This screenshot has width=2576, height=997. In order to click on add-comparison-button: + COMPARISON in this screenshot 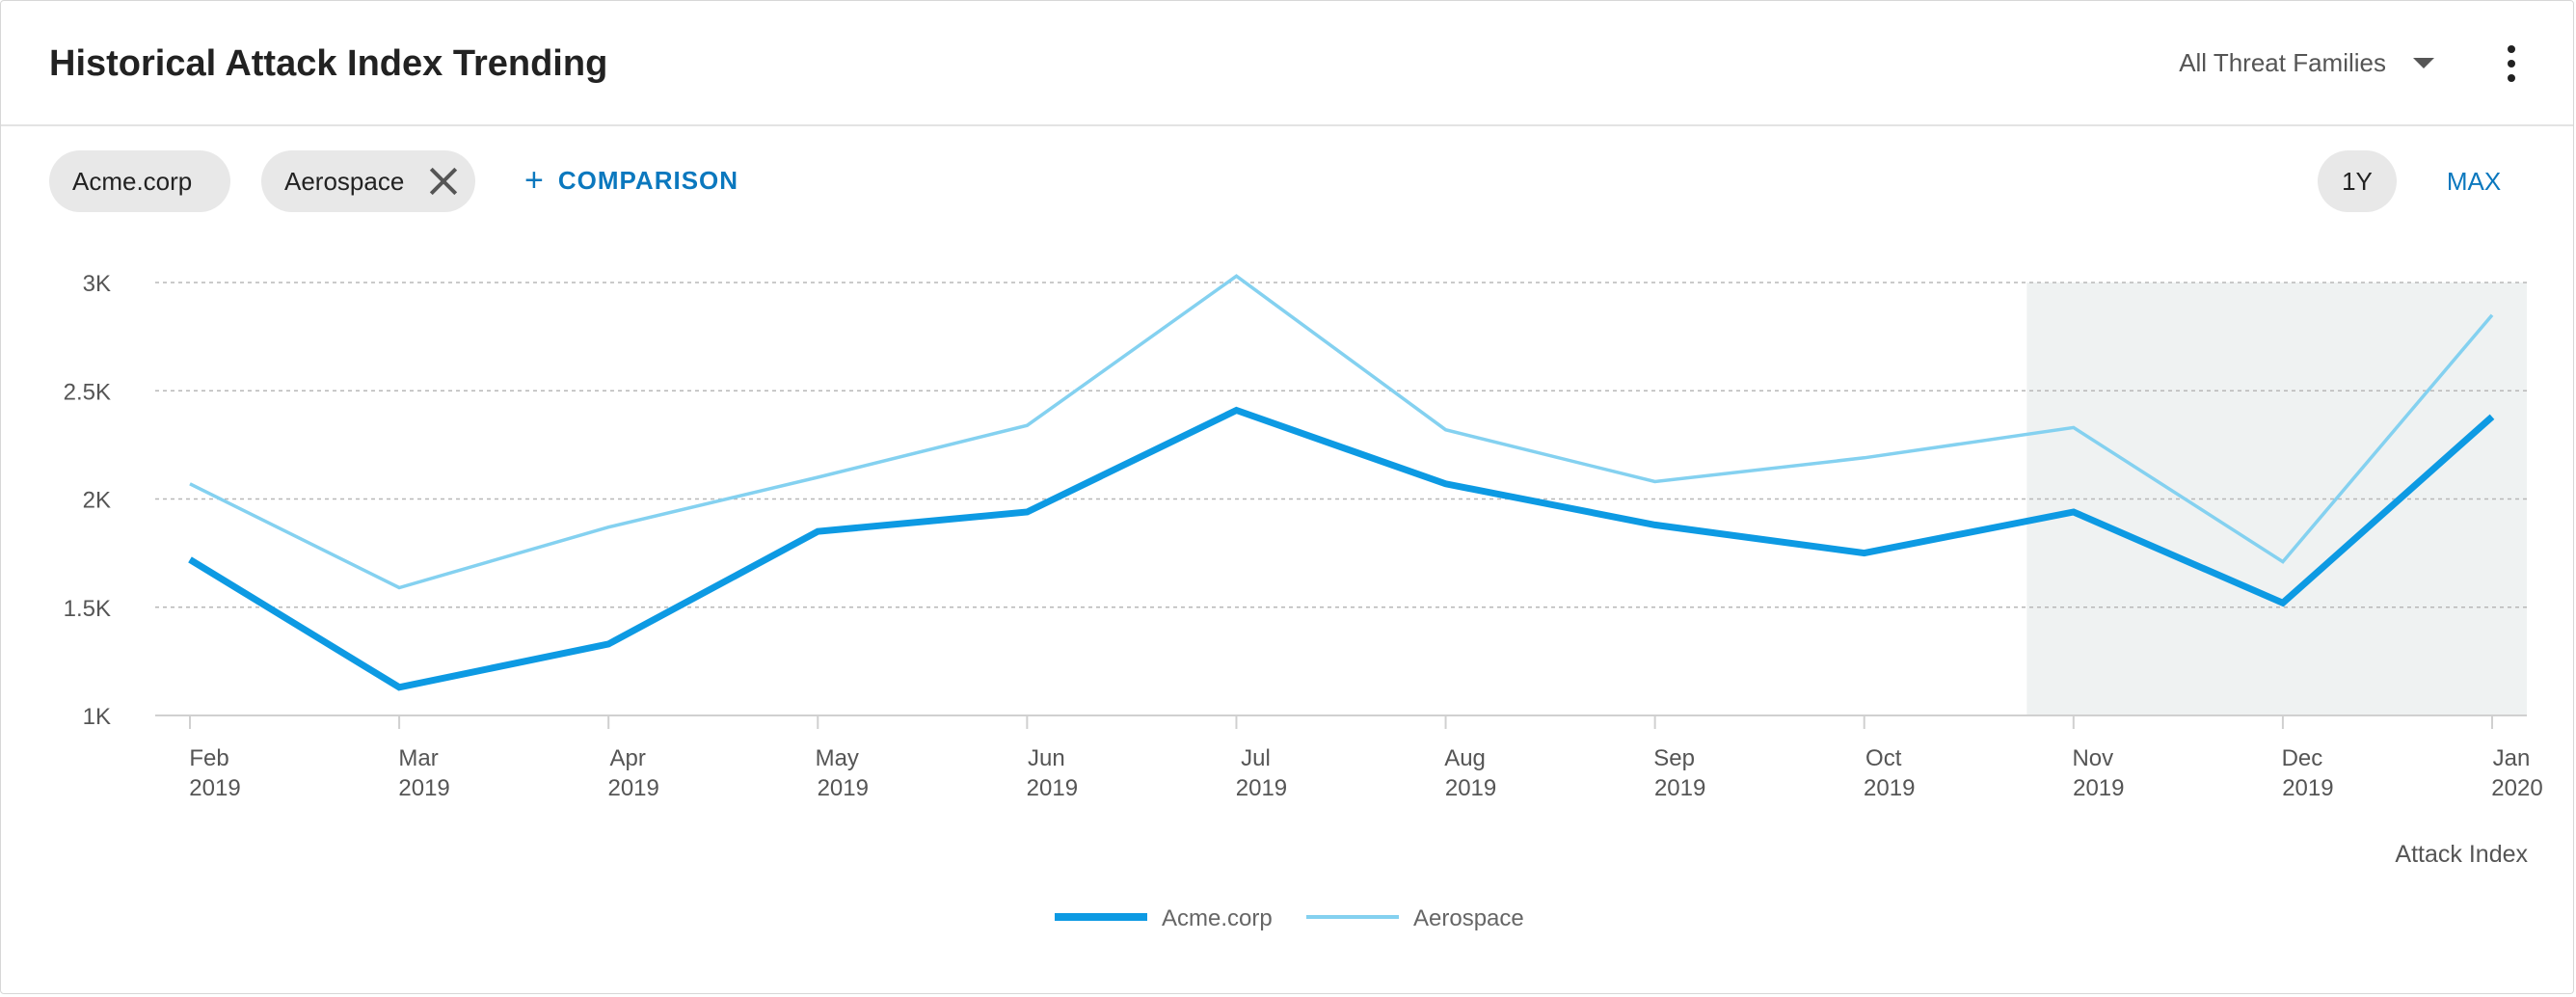, I will do `click(631, 180)`.